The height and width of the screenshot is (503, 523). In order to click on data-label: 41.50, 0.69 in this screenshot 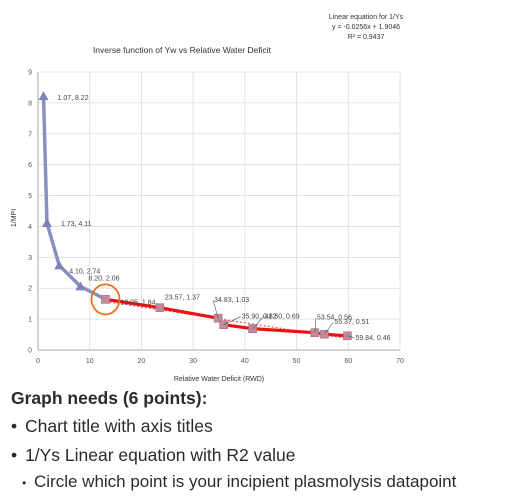, I will do `click(282, 317)`.